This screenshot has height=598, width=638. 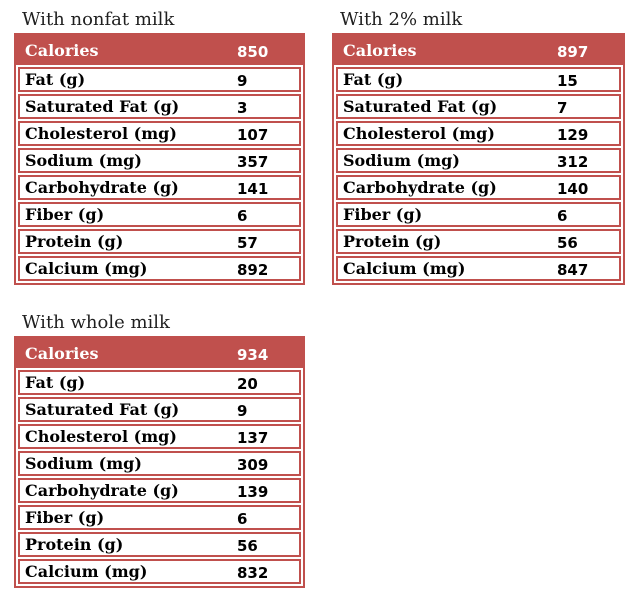 I want to click on table-row: Fat (g) 20, so click(x=159, y=382).